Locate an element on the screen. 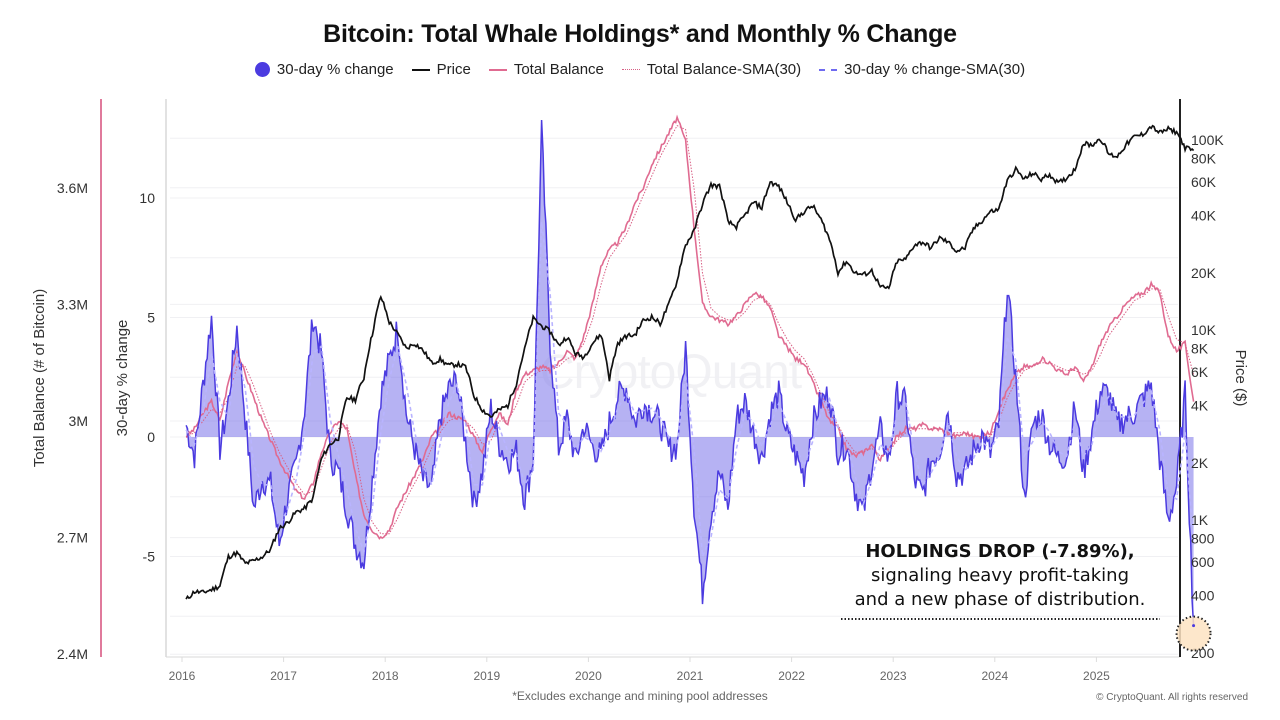 The image size is (1280, 720). legend-label: Total Balance-SMA(30) is located at coordinates (724, 69).